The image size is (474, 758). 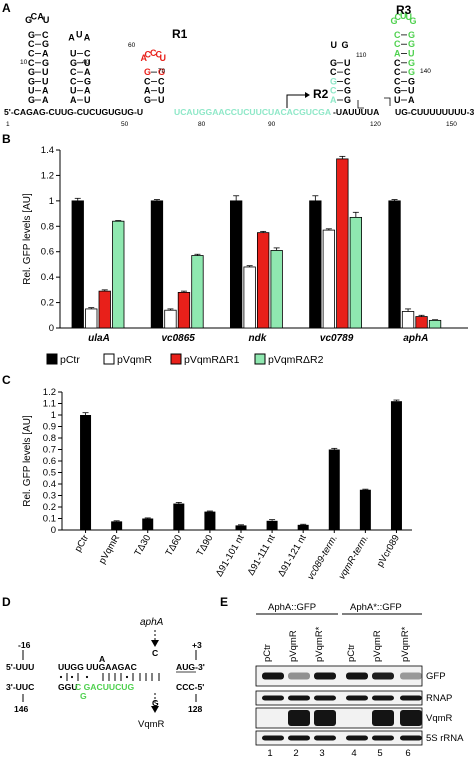 I want to click on num-1: 1, so click(x=8, y=124).